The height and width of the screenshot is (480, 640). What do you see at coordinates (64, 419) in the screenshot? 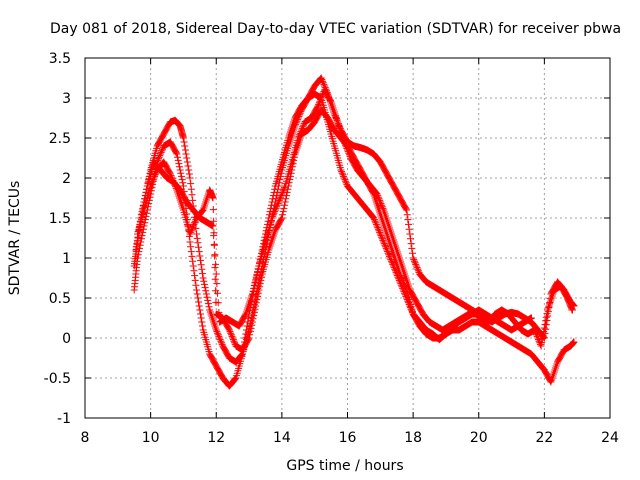
I see `y-tick-label: -1` at bounding box center [64, 419].